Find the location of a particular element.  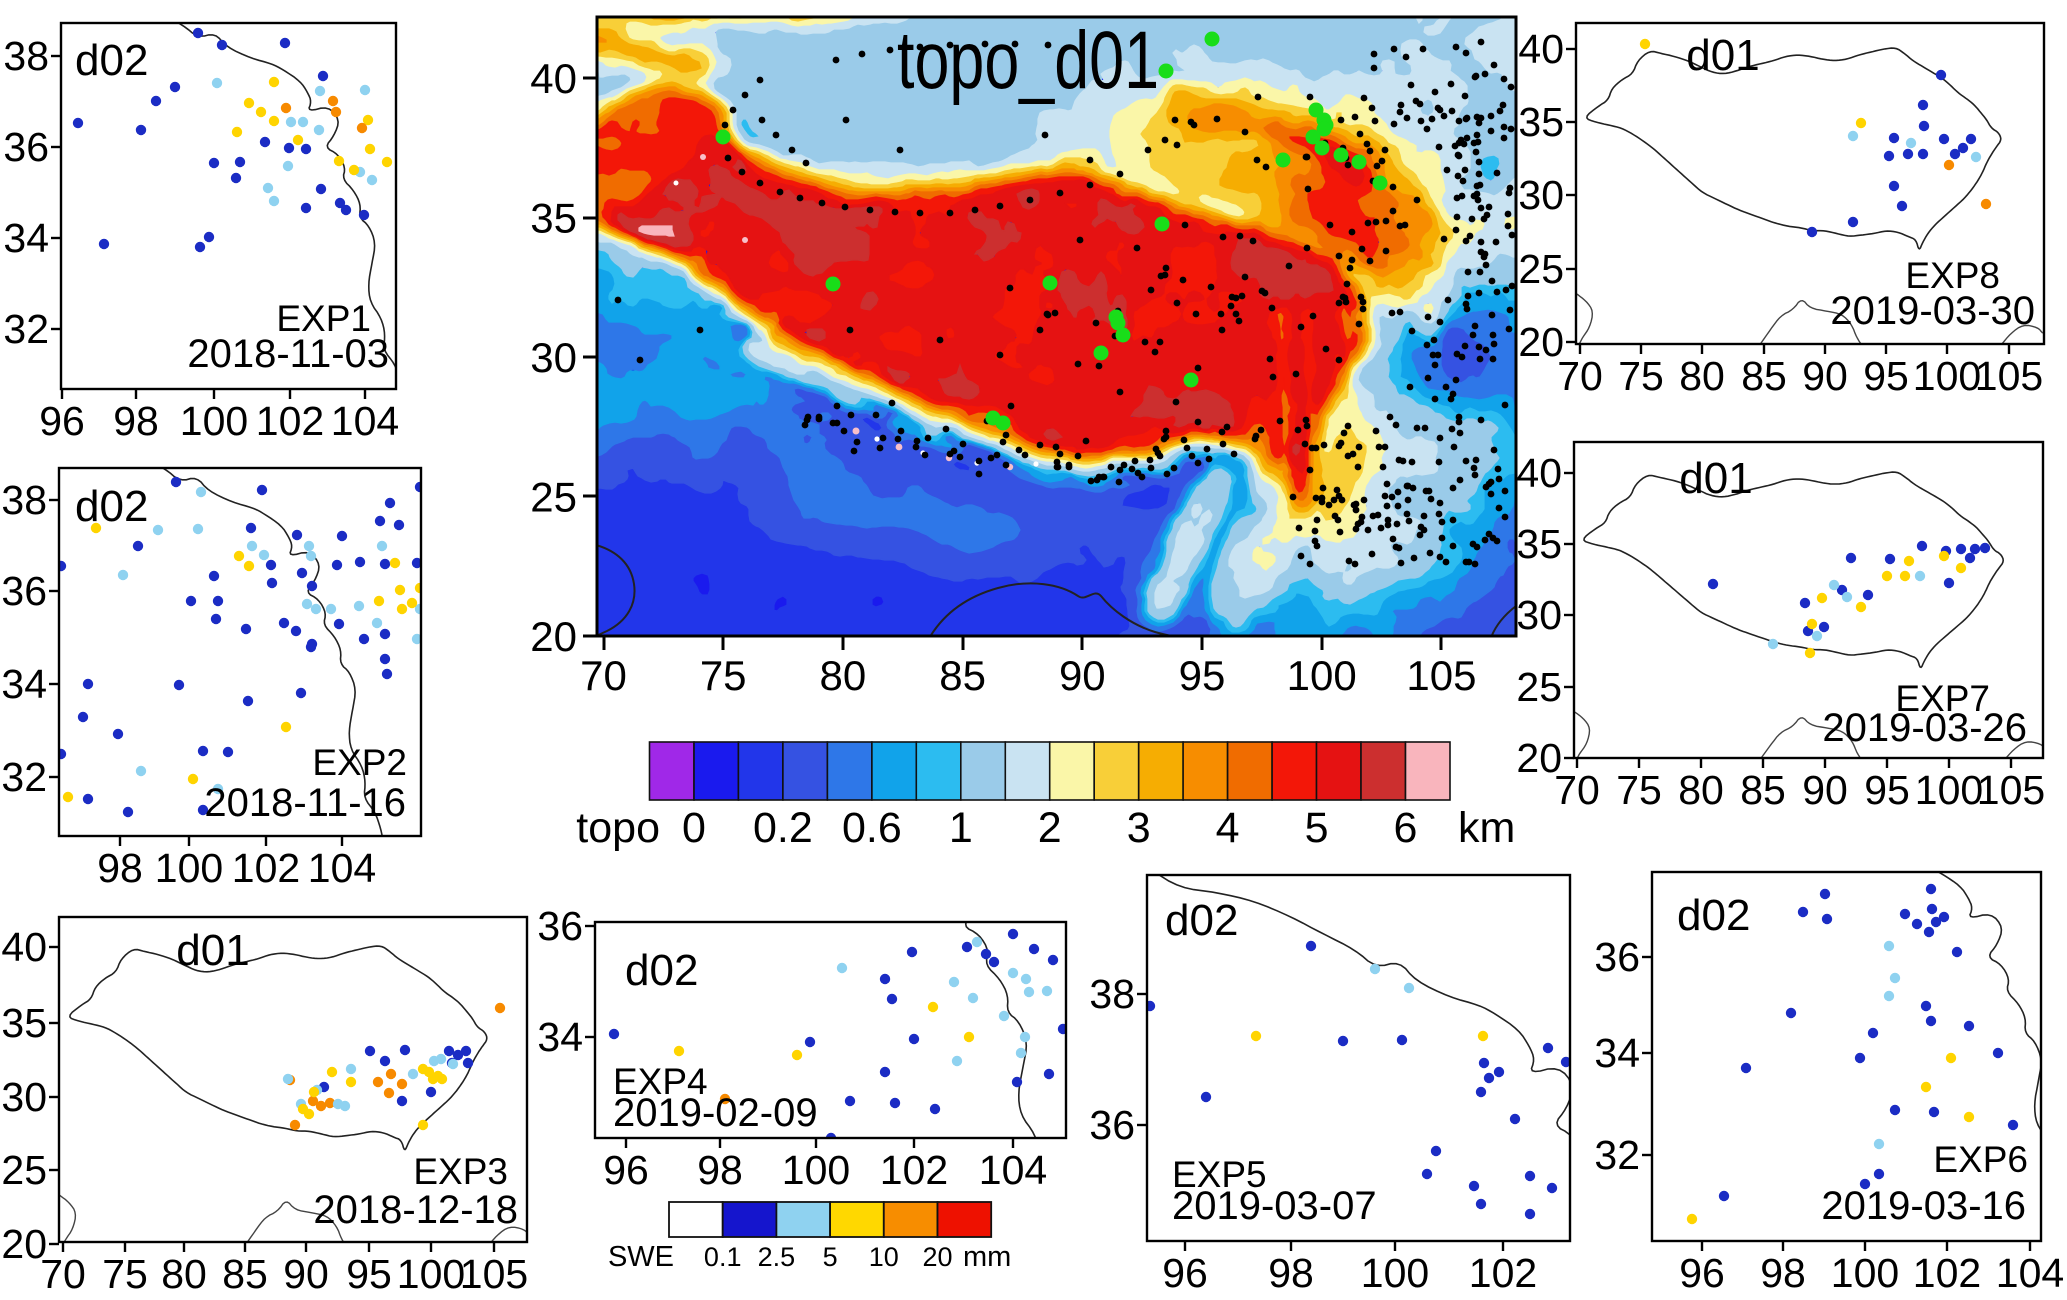

svg-text: 2018-11-03 is located at coordinates (288, 354).